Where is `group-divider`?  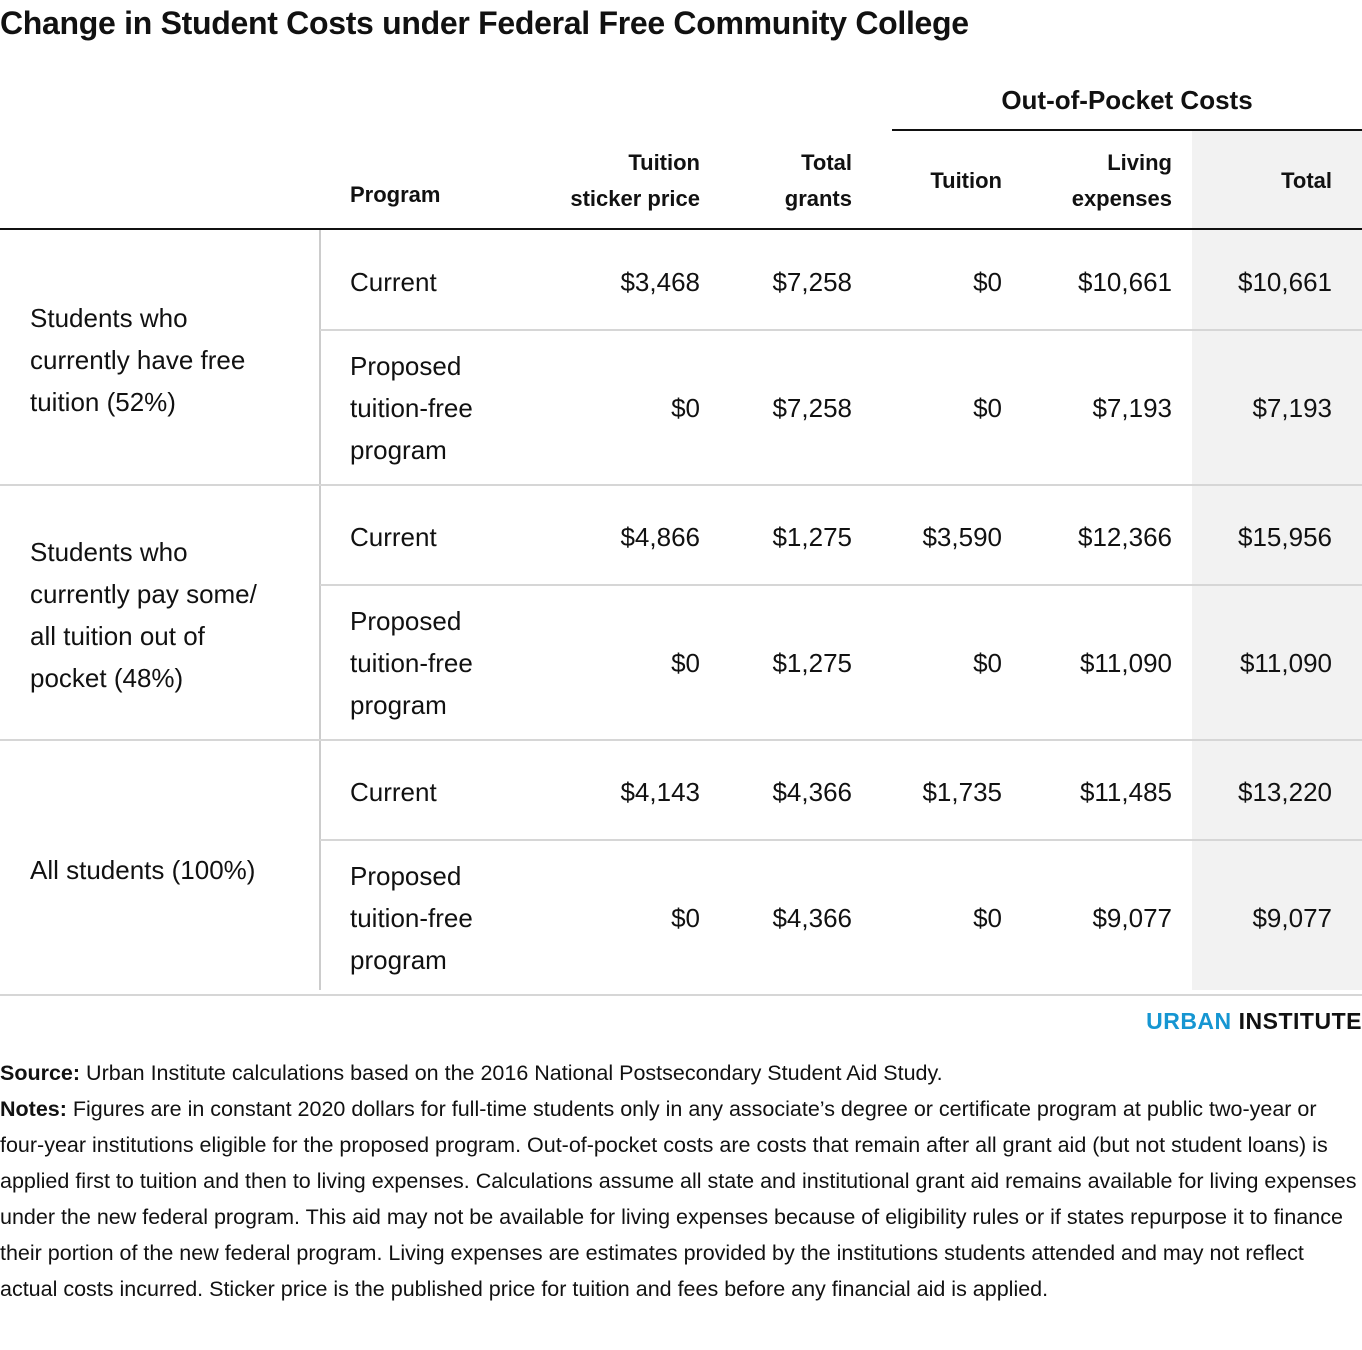 group-divider is located at coordinates (320, 610).